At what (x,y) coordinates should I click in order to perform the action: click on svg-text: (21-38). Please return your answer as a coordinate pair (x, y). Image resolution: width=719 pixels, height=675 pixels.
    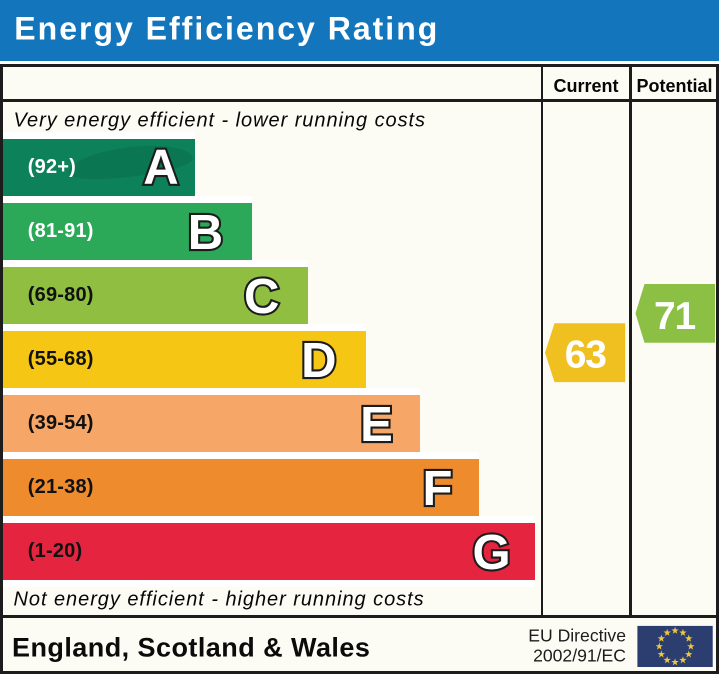
    Looking at the image, I should click on (61, 487).